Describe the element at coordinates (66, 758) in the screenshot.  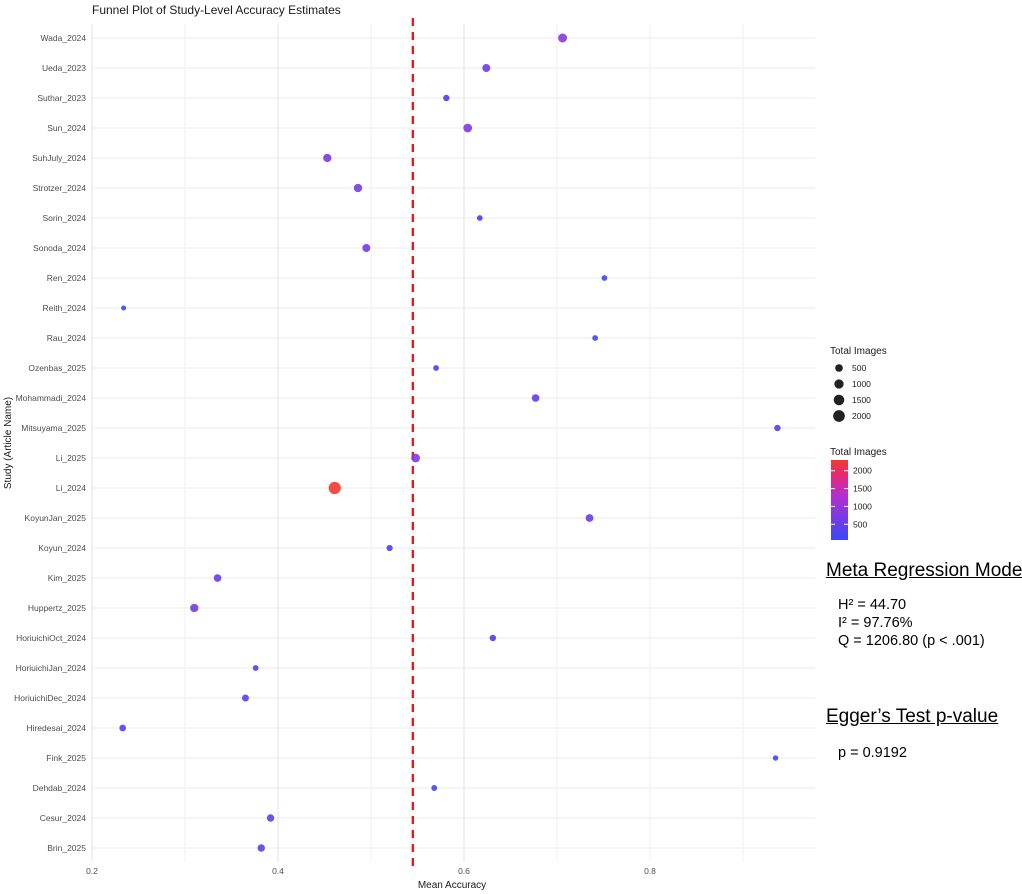
I see `y-tick-label: Fink_2025` at that location.